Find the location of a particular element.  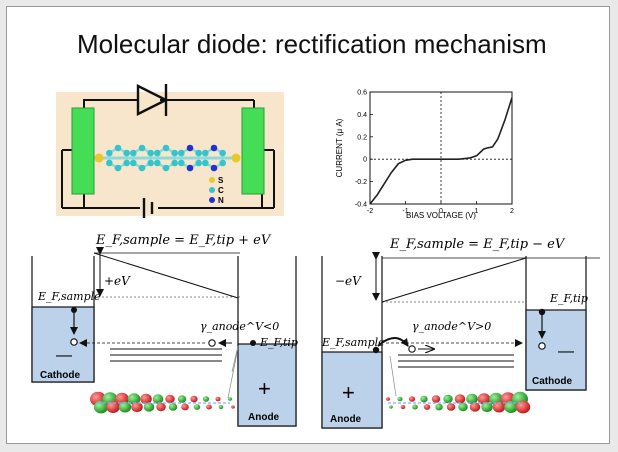

right-cathode-label: Cathode is located at coordinates (552, 381).